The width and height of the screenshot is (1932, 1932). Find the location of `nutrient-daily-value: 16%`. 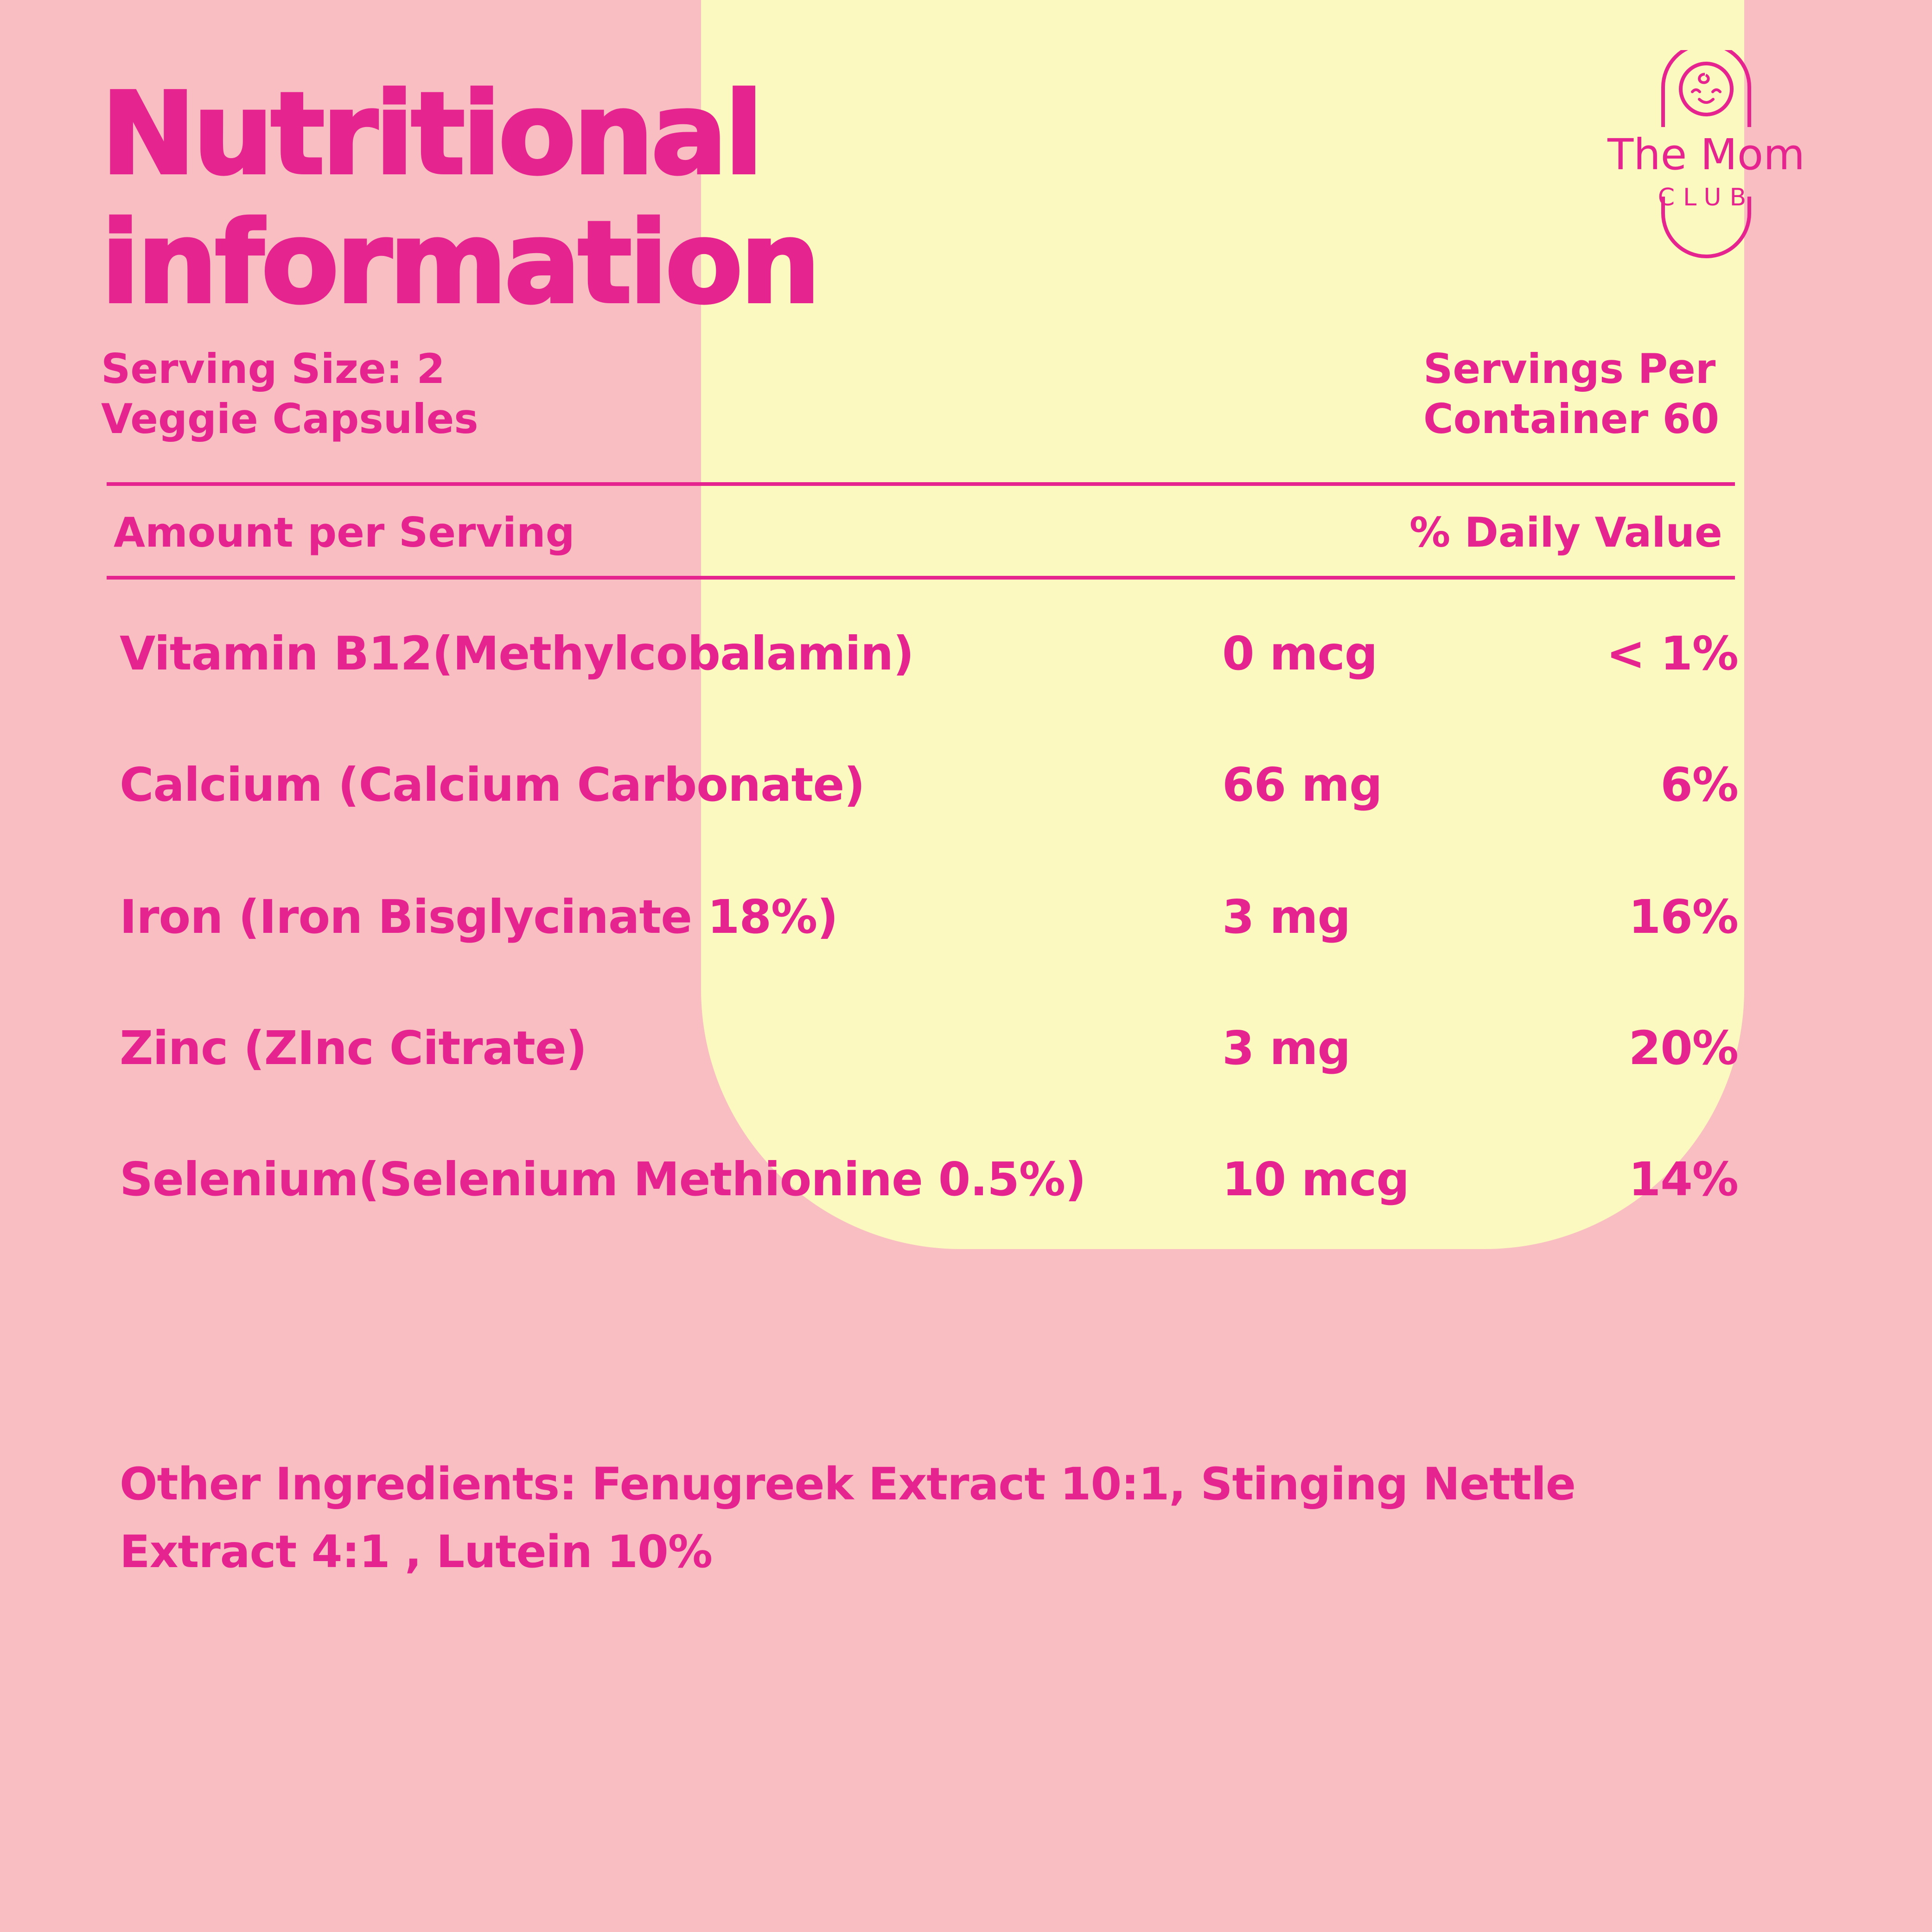

nutrient-daily-value: 16% is located at coordinates (1684, 917).